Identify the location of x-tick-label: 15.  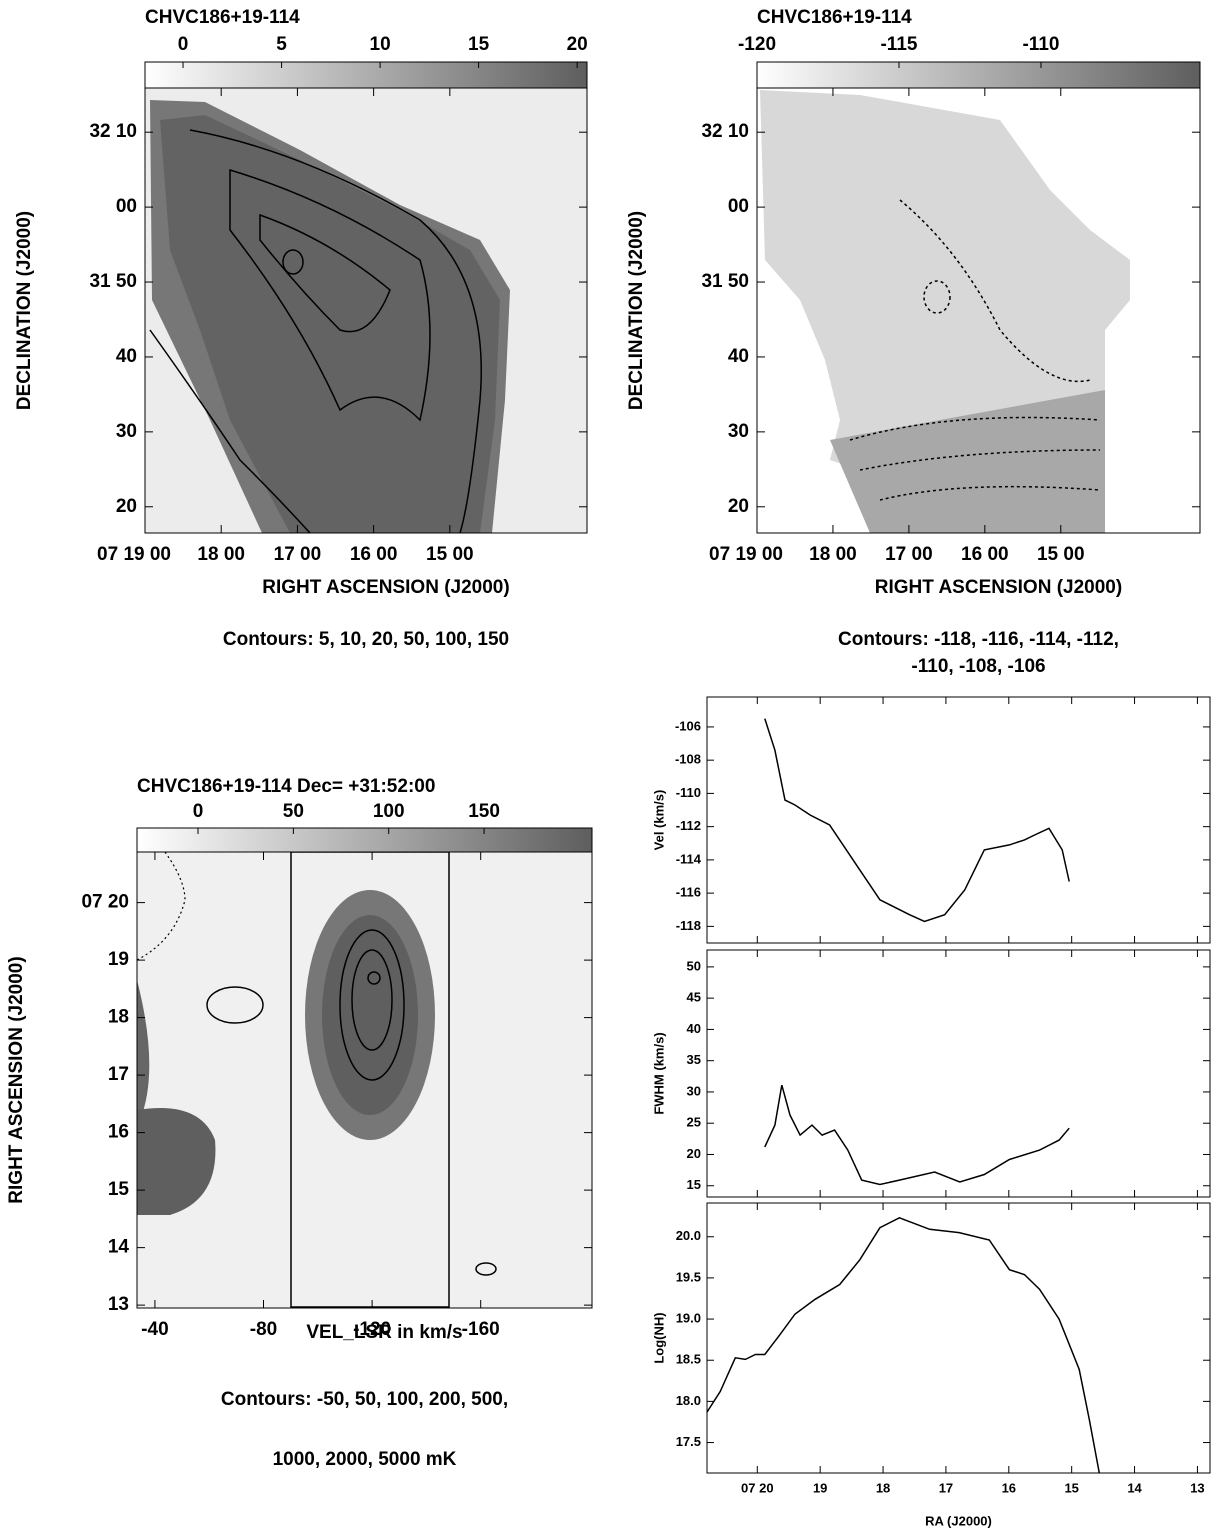
(1071, 1487).